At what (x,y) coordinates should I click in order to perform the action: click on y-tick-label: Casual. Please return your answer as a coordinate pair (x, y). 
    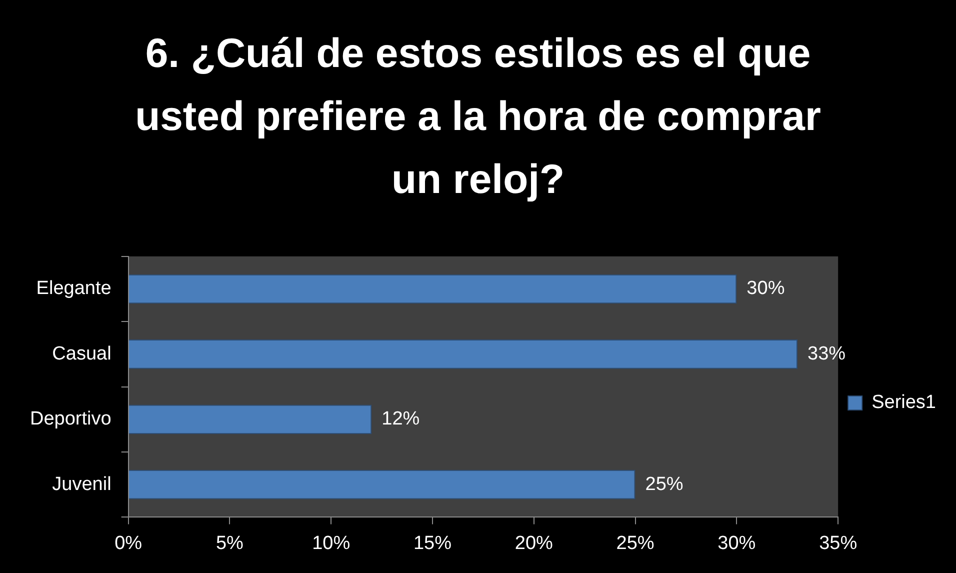
    Looking at the image, I should click on (82, 353).